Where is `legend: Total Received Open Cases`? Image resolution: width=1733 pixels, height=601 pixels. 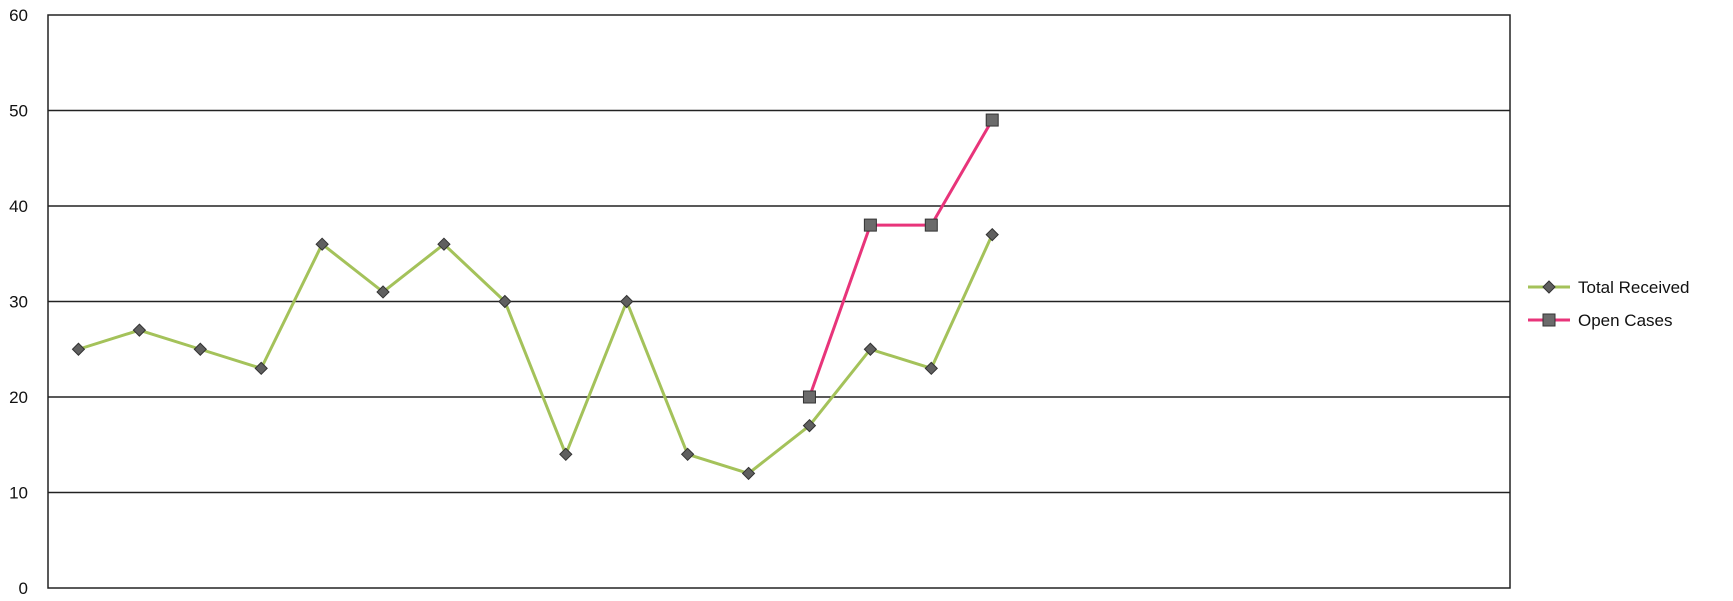
legend: Total Received Open Cases is located at coordinates (1609, 304).